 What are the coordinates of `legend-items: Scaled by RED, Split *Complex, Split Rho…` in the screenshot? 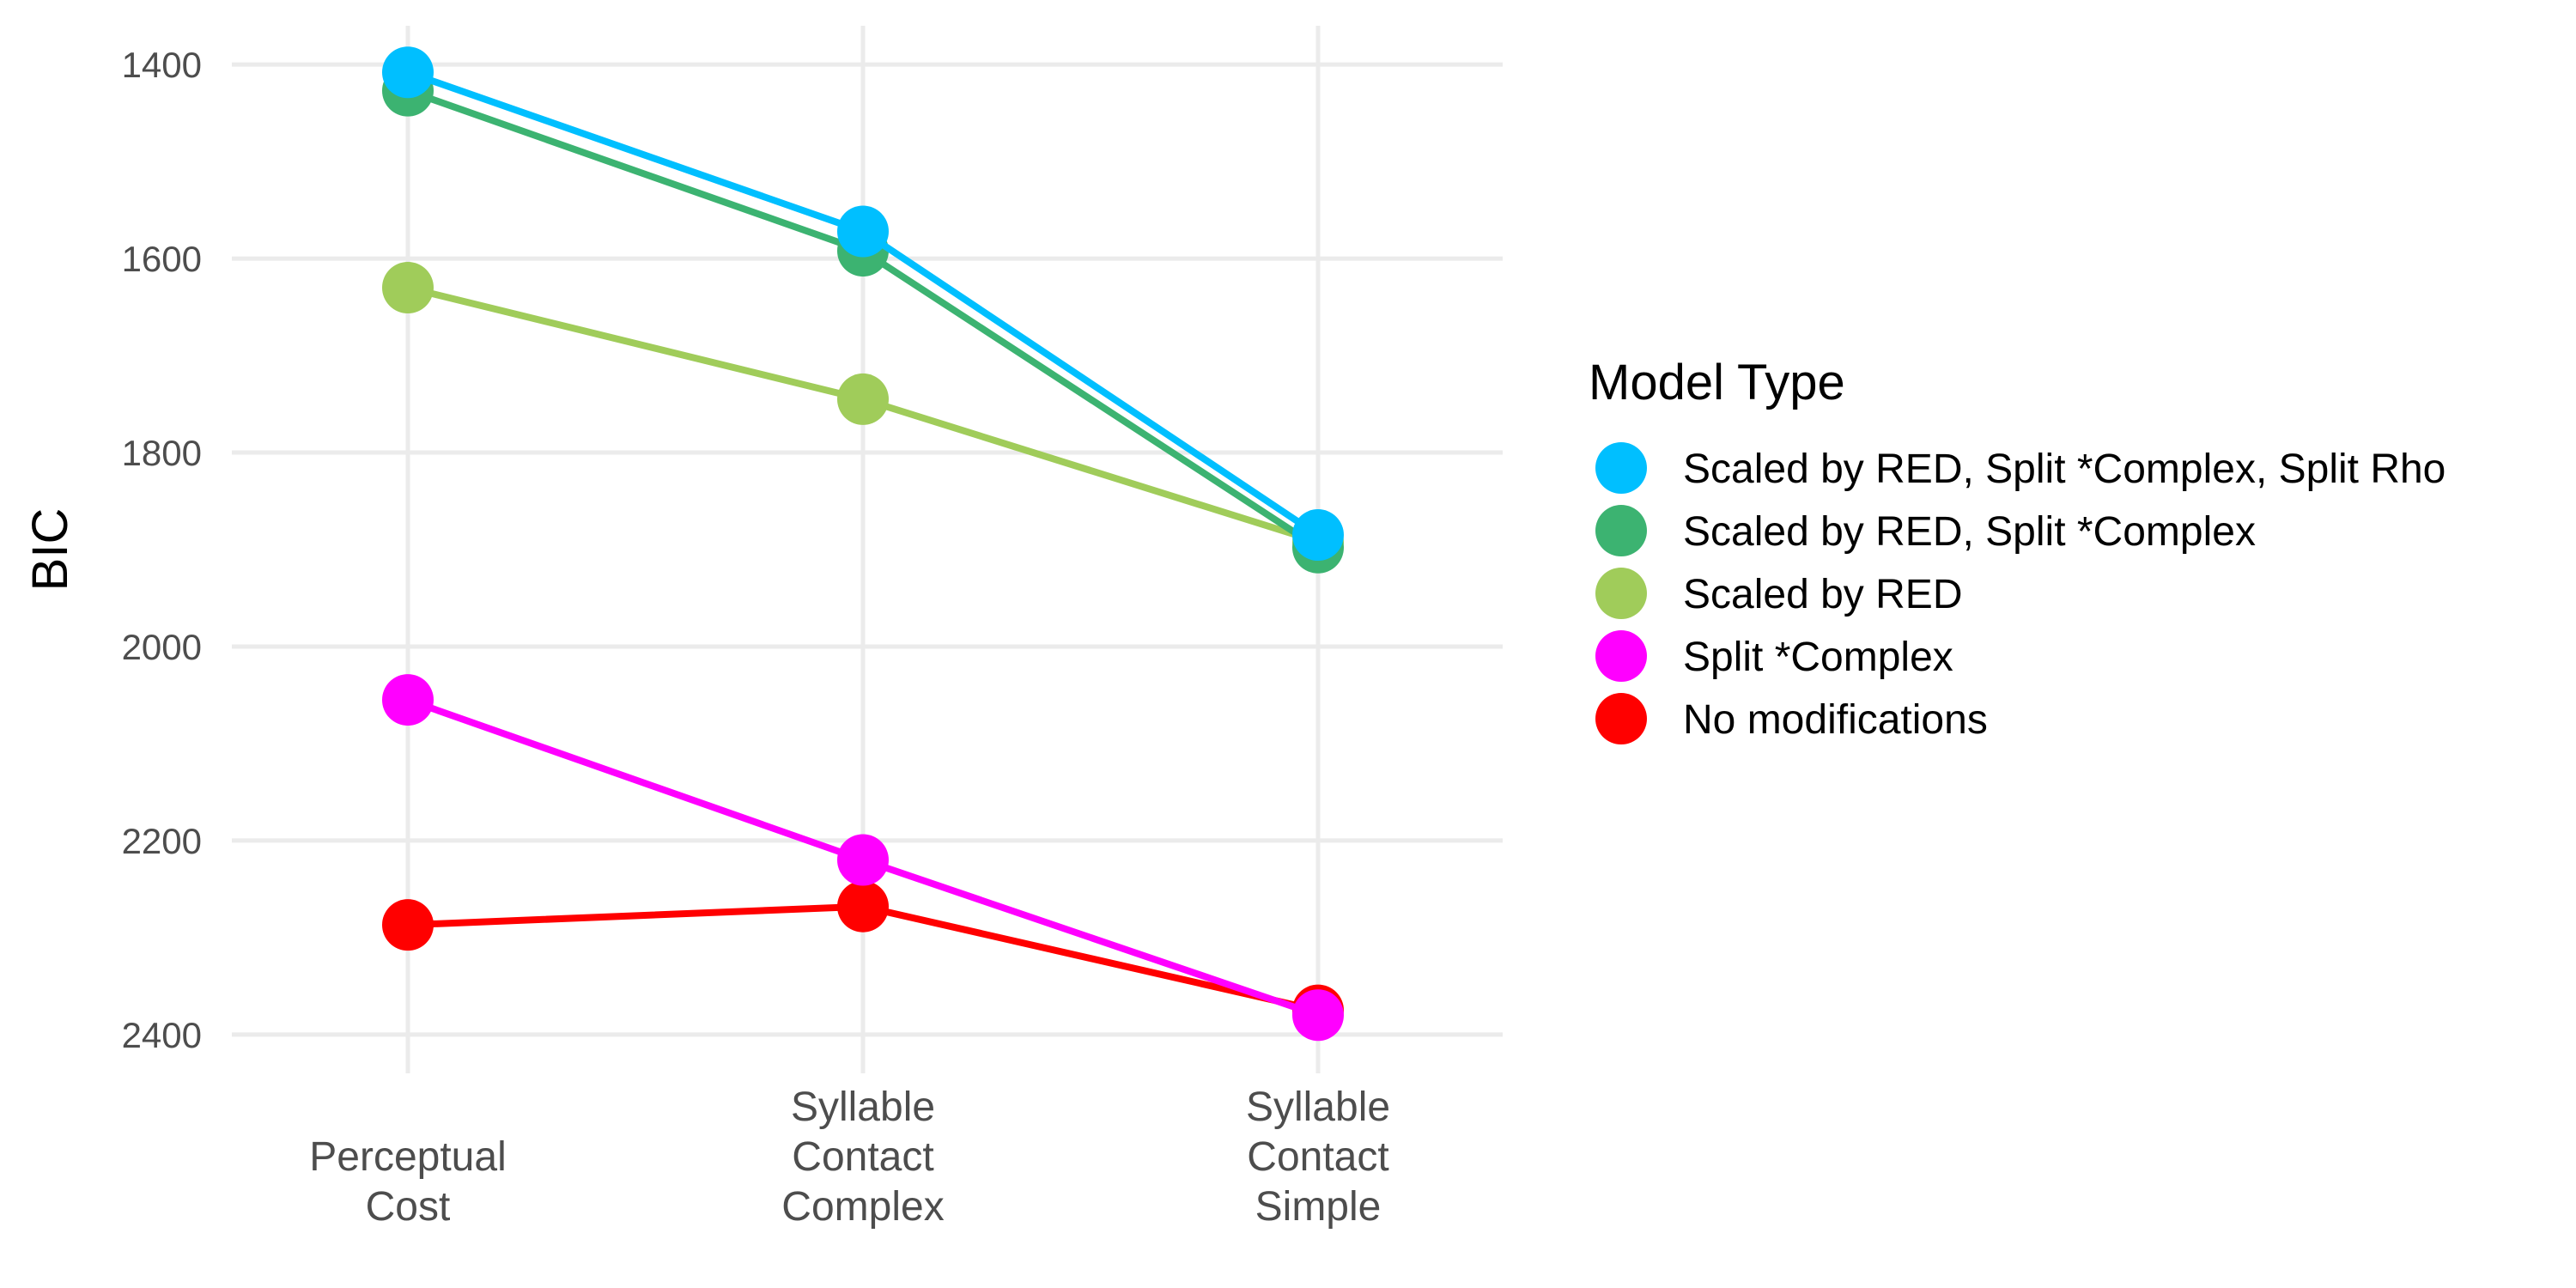 It's located at (2020, 593).